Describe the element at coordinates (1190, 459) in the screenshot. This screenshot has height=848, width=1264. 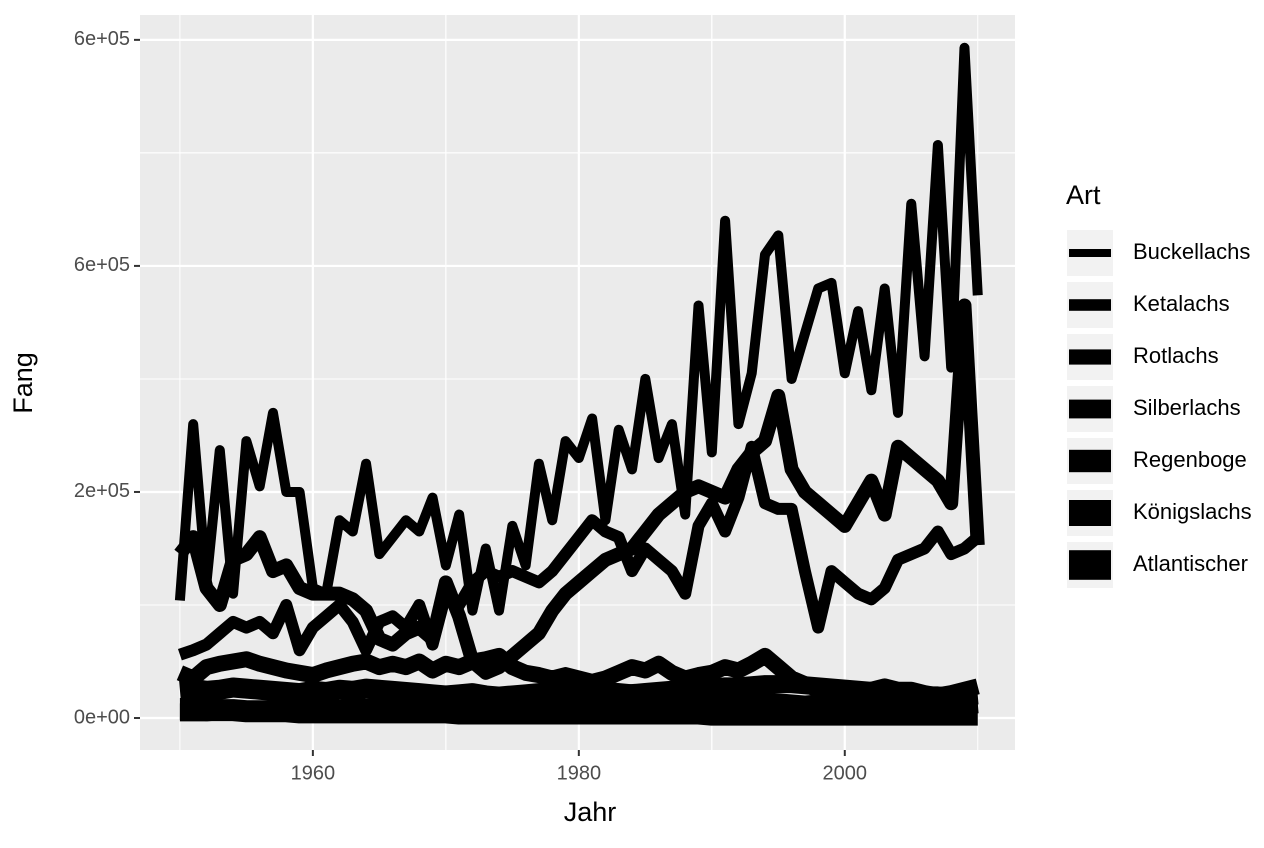
I see `legend-label: Regenboge` at that location.